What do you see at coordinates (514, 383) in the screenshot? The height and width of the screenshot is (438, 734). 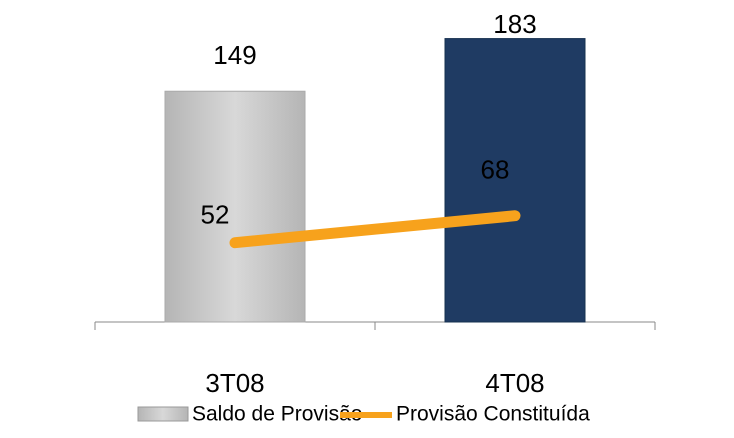 I see `x-tick-label: 4T08` at bounding box center [514, 383].